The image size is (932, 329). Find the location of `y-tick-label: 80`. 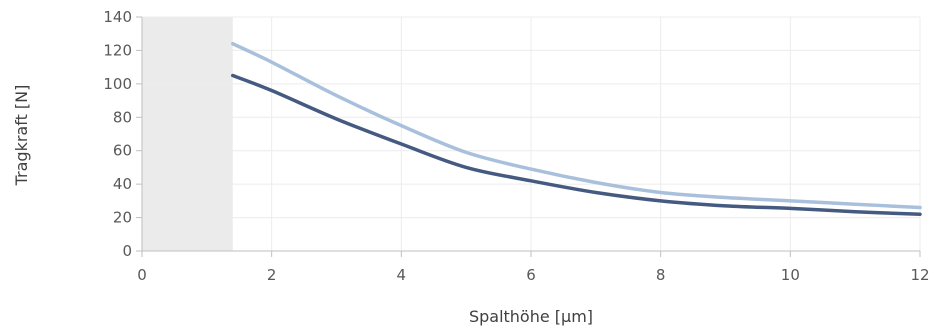

y-tick-label: 80 is located at coordinates (122, 117).